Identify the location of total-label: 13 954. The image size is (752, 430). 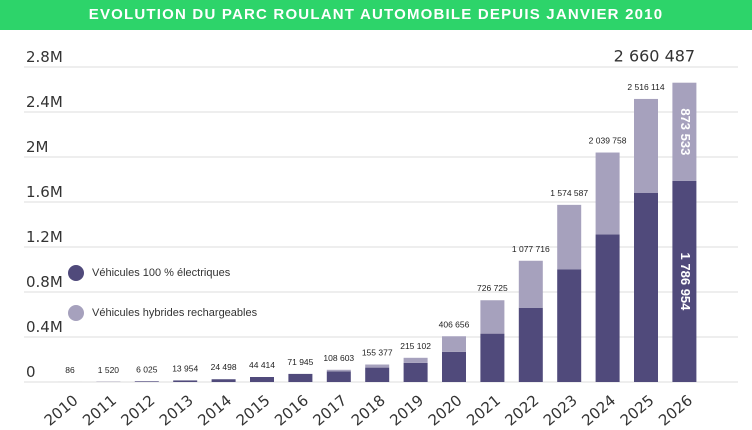
(185, 368).